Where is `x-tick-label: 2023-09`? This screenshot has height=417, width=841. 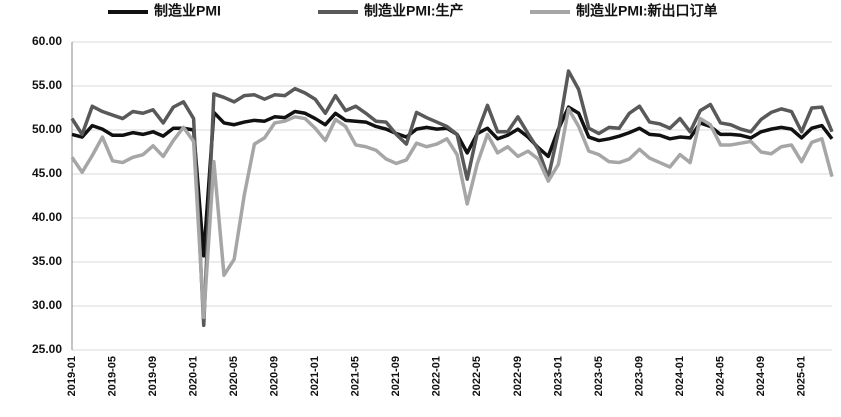 x-tick-label: 2023-09 is located at coordinates (639, 376).